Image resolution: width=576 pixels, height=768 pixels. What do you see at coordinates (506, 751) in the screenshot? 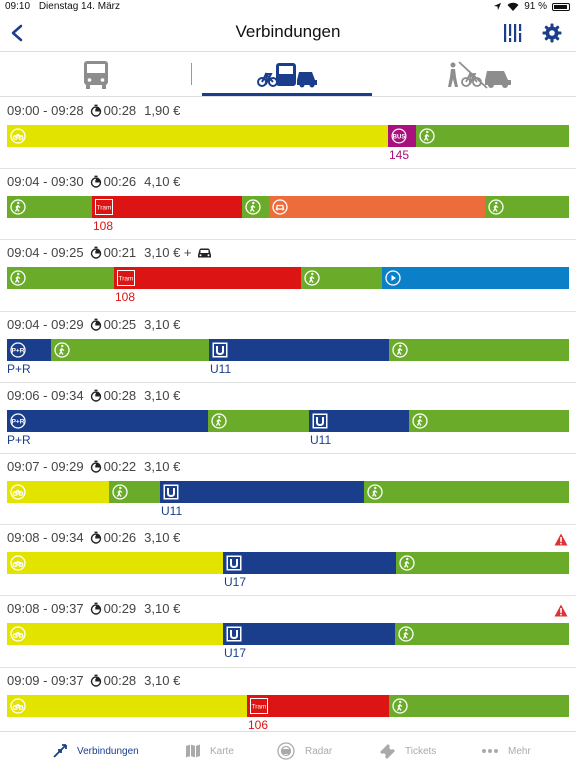
I see `tab-mehr: Mehr` at bounding box center [506, 751].